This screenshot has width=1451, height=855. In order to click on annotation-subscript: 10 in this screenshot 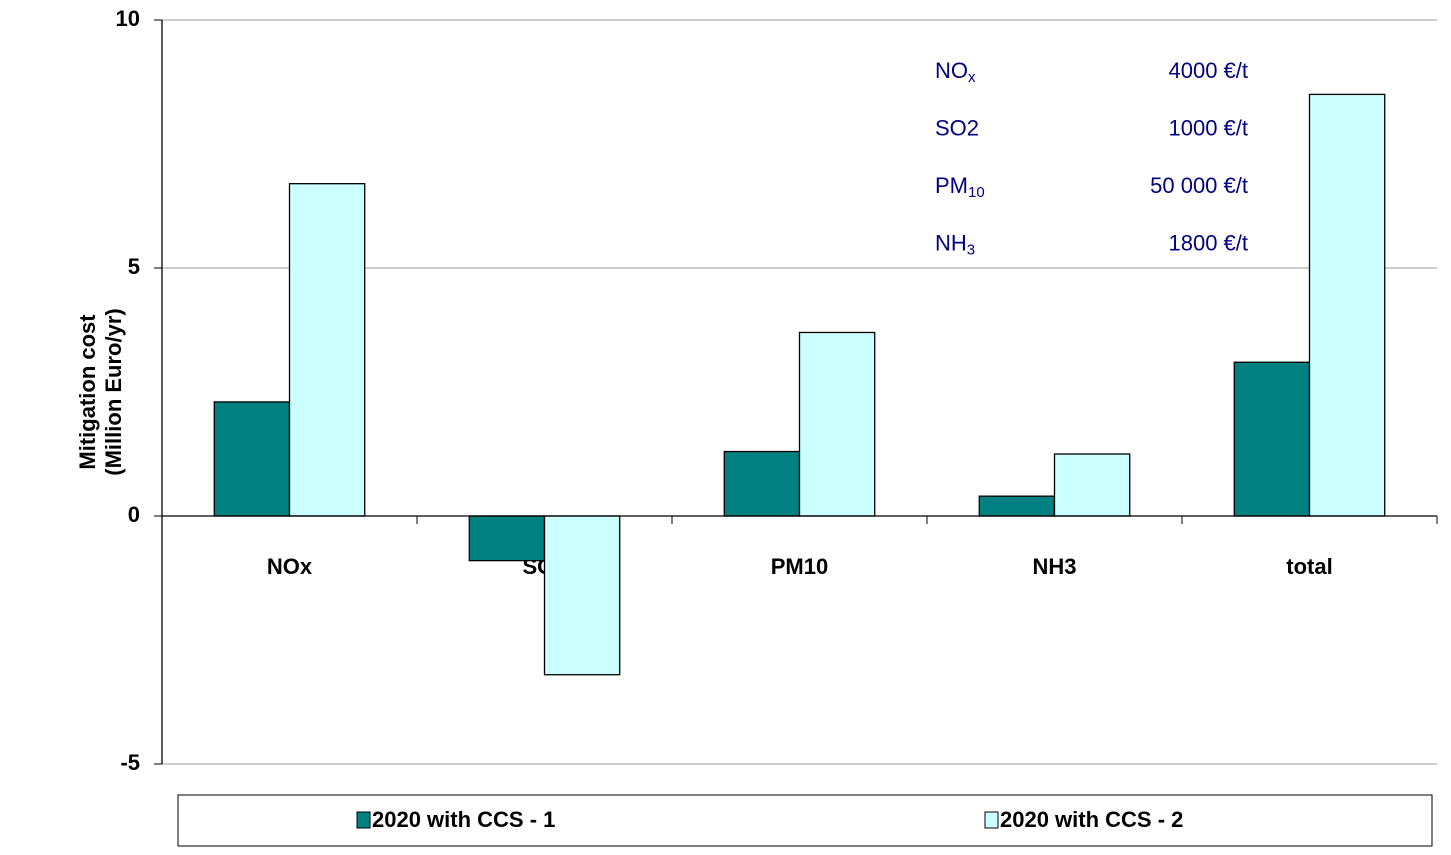, I will do `click(976, 192)`.